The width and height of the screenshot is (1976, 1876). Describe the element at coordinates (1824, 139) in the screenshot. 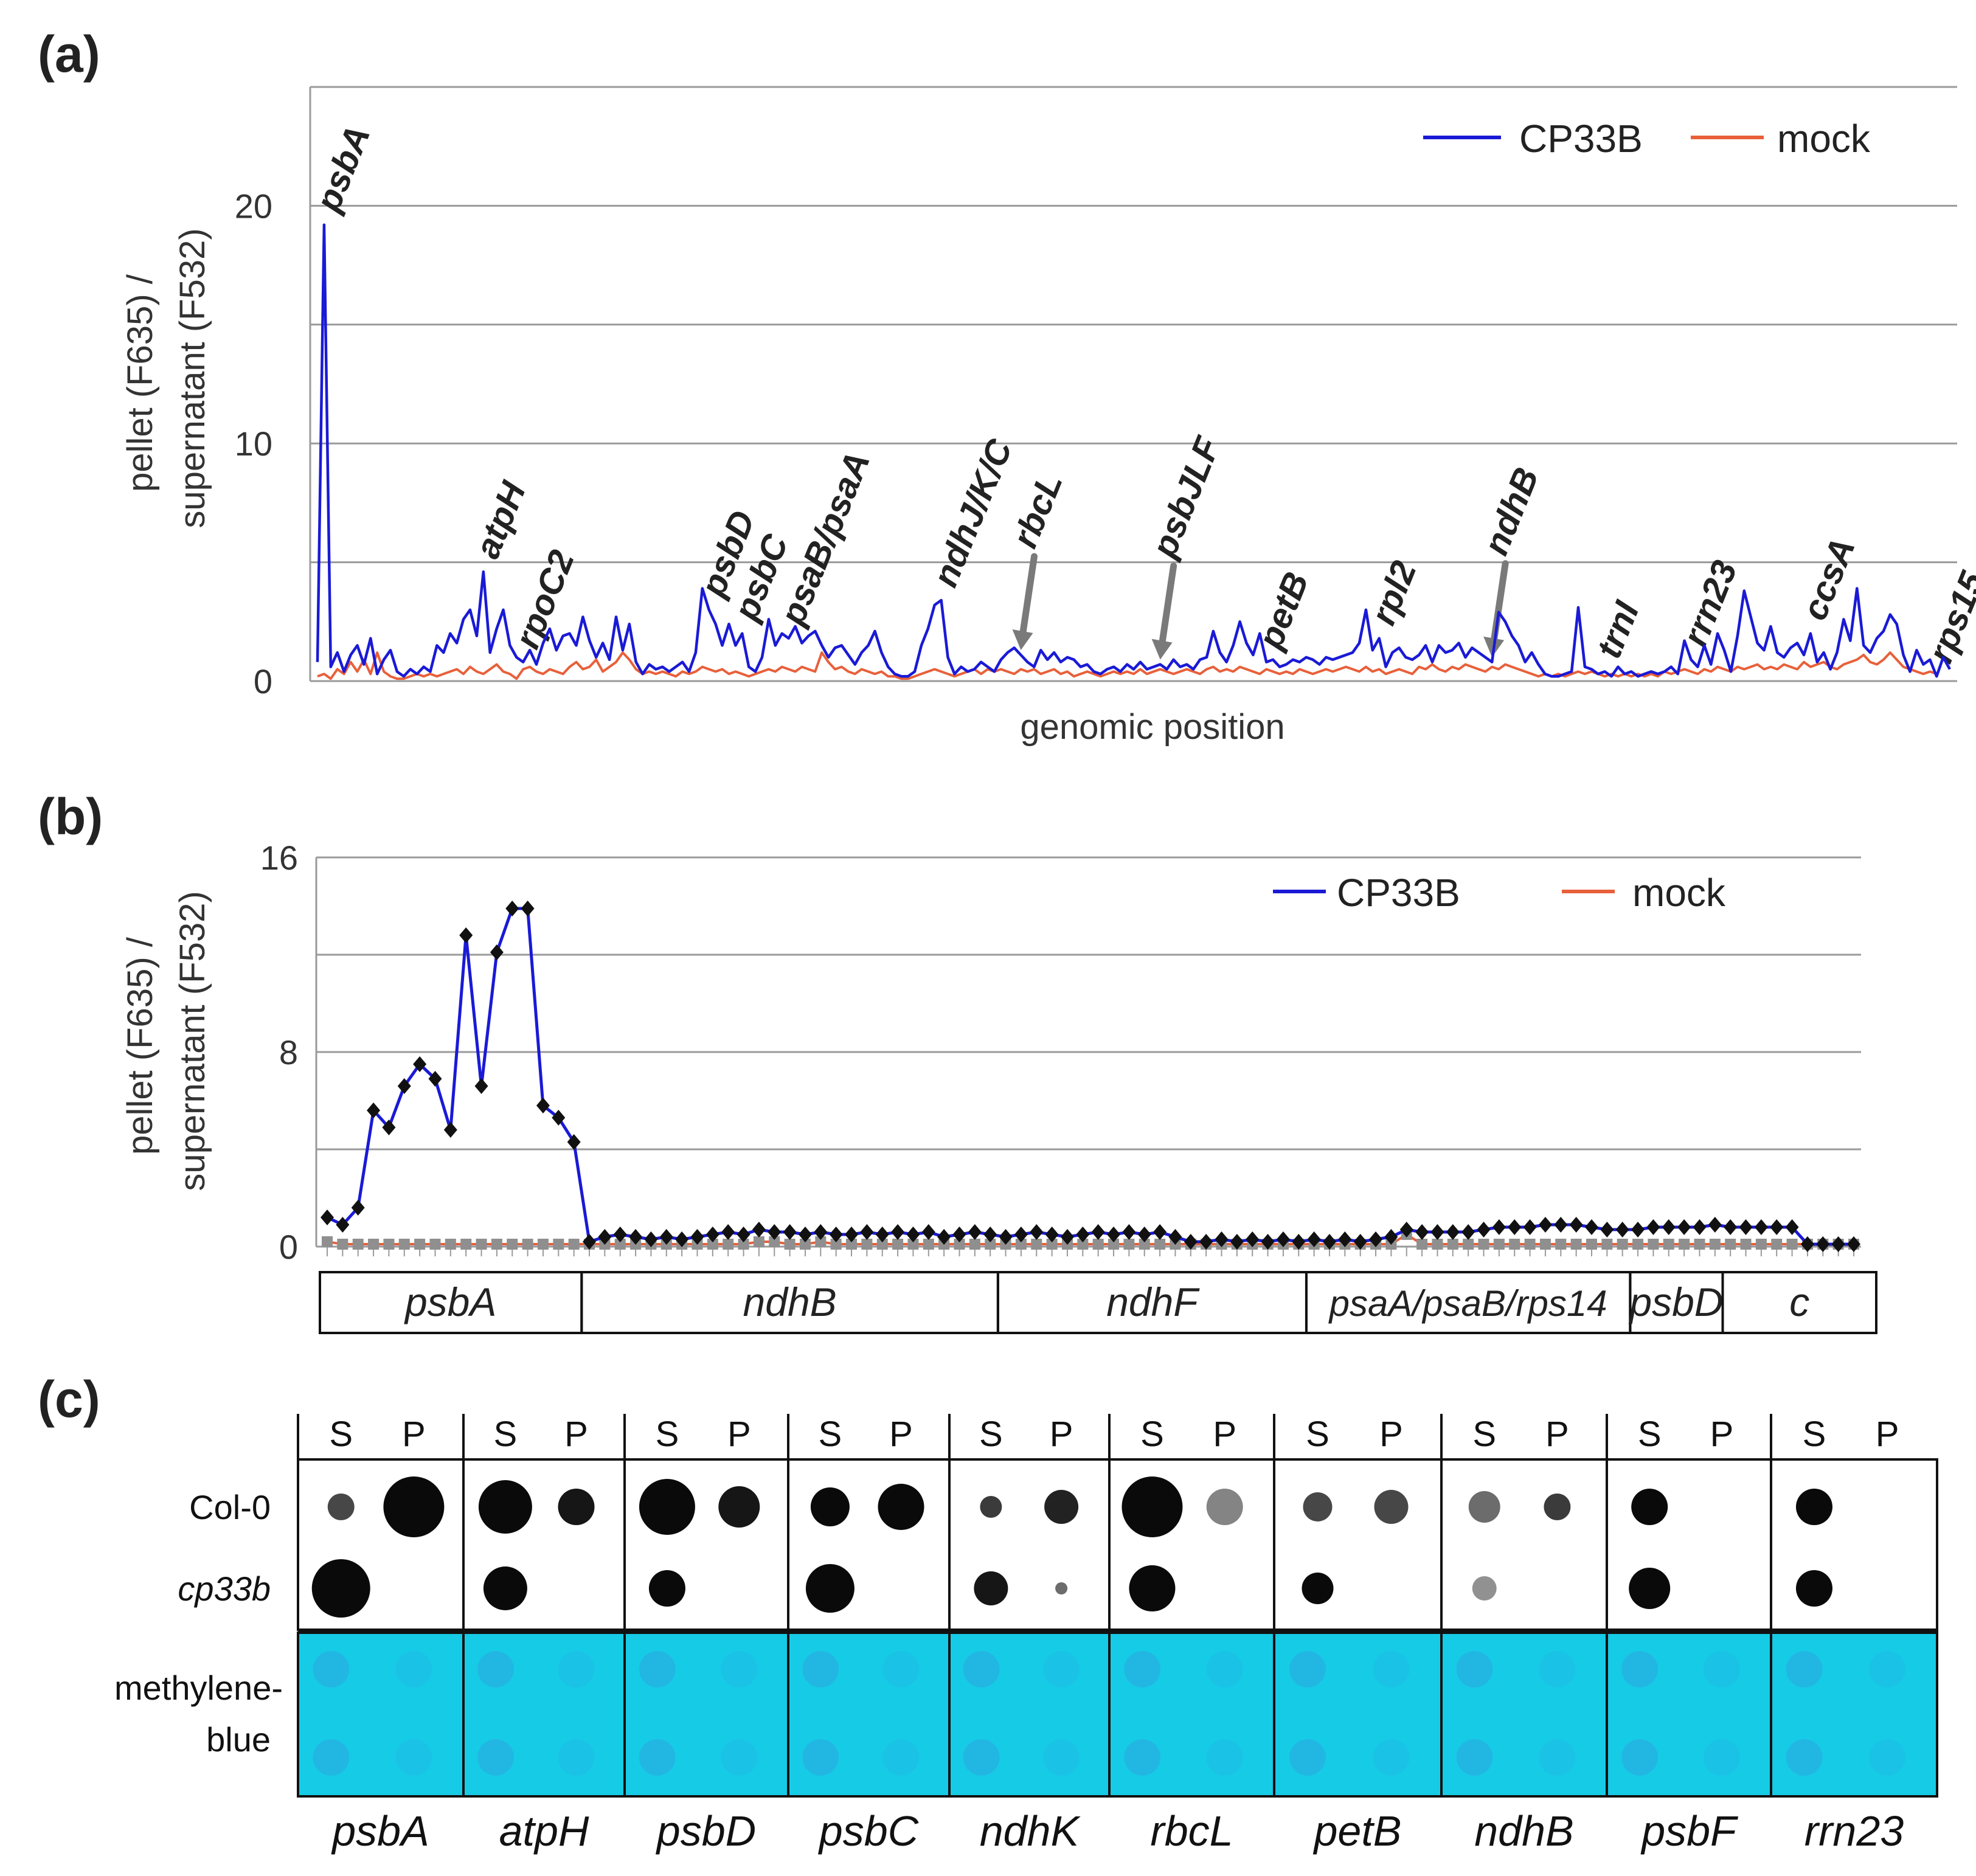

I see `panel-a-legend-mock: mock` at that location.